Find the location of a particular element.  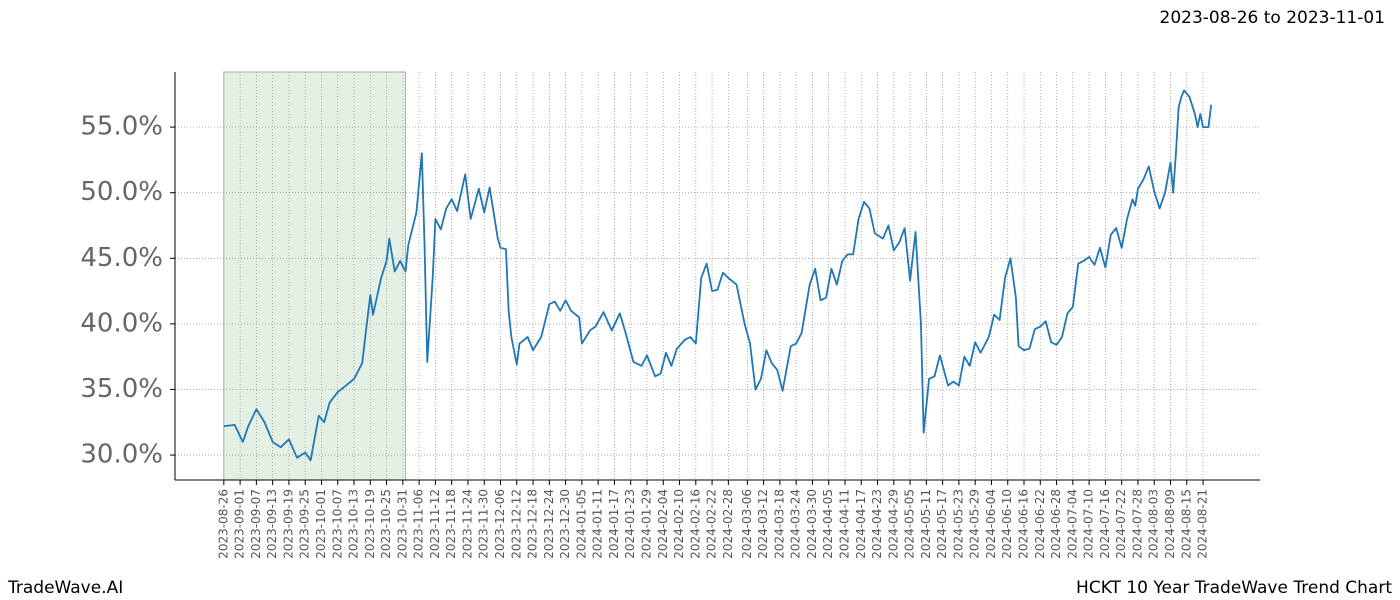

x-tick-label: 2024-08-15 is located at coordinates (1186, 524).